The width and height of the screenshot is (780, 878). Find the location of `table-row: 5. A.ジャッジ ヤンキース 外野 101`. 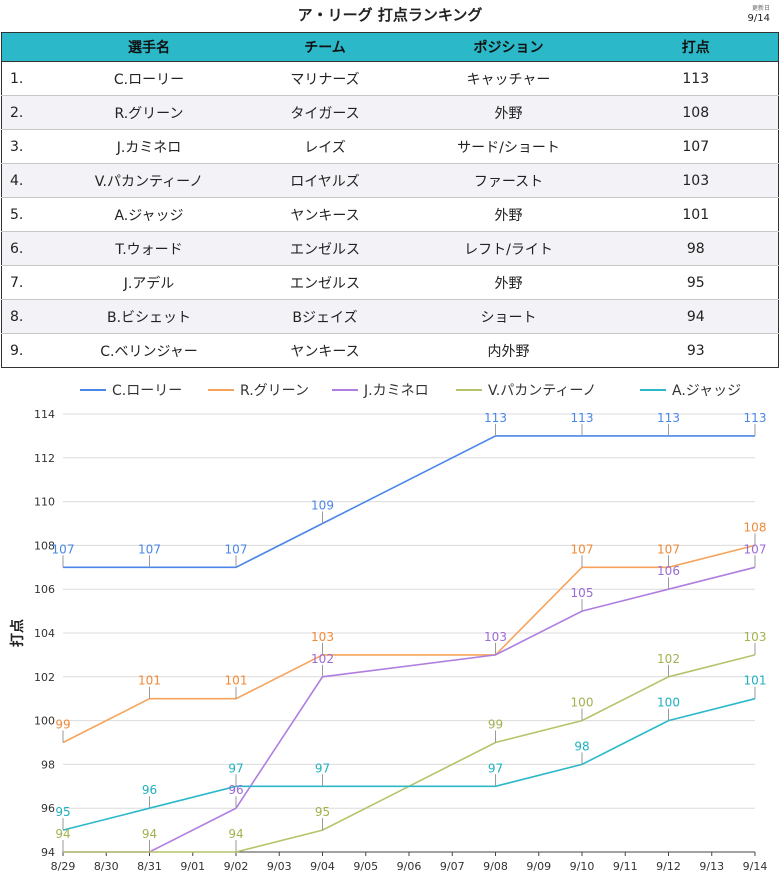

table-row: 5. A.ジャッジ ヤンキース 外野 101 is located at coordinates (390, 214).